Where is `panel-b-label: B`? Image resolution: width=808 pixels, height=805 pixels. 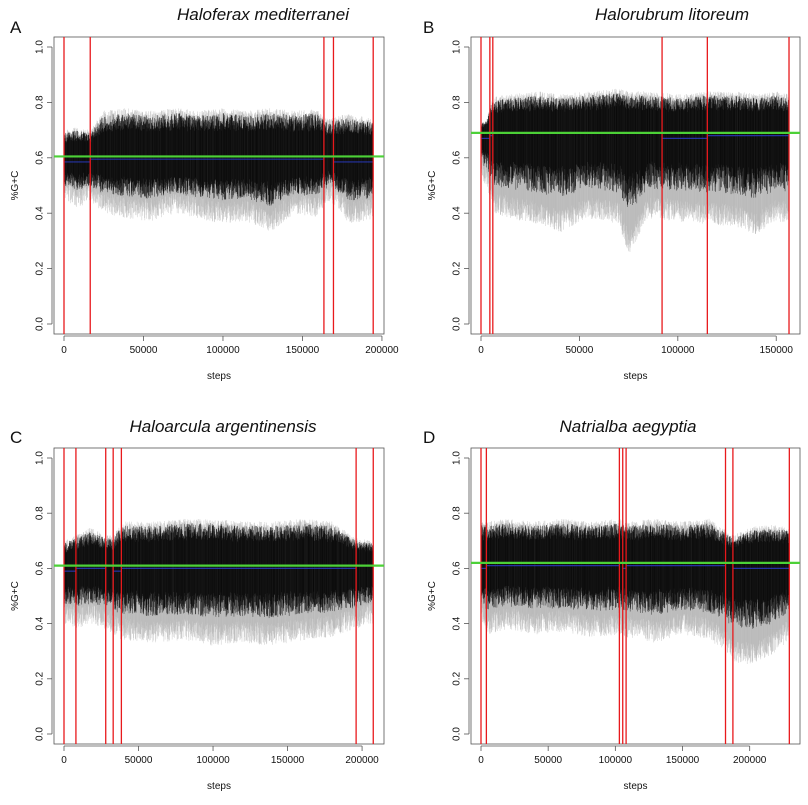
panel-b-label: B is located at coordinates (428, 27).